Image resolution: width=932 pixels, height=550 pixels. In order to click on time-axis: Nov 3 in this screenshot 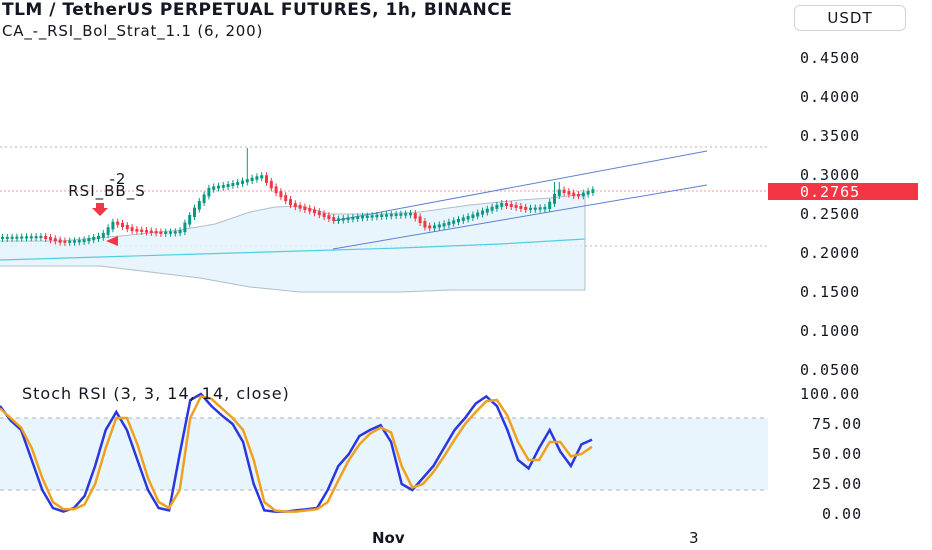, I will do `click(535, 538)`.